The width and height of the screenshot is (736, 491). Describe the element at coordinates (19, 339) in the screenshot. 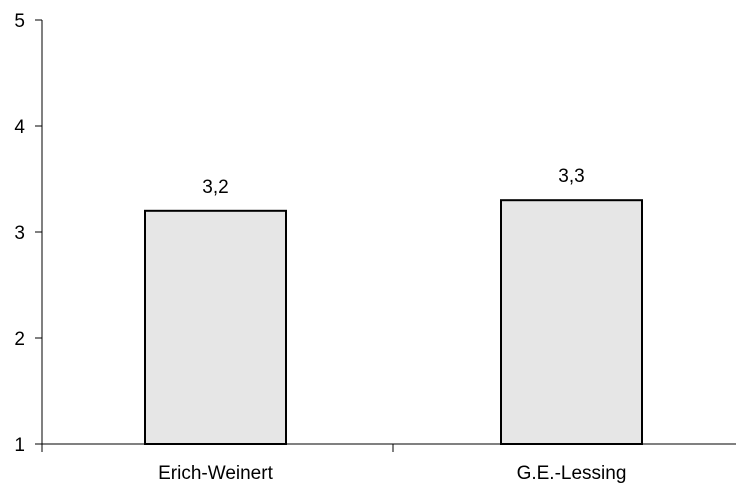

I see `y-tick-label: 2` at that location.